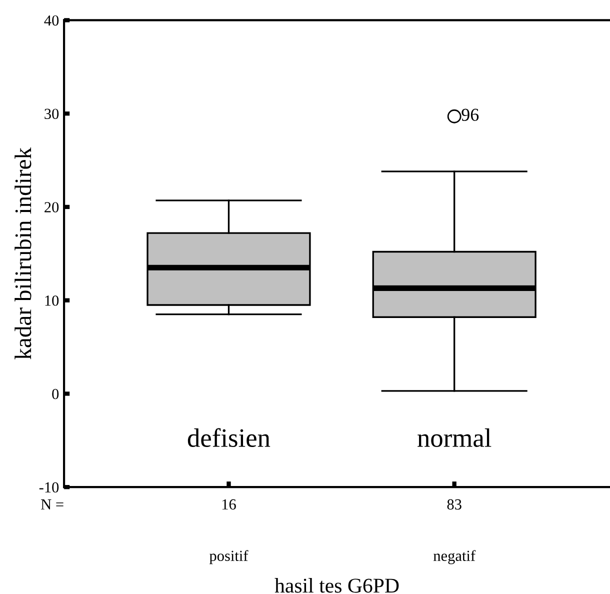 The image size is (610, 594). Describe the element at coordinates (23, 253) in the screenshot. I see `y-axis-title: kadar bilirubin indirek` at that location.